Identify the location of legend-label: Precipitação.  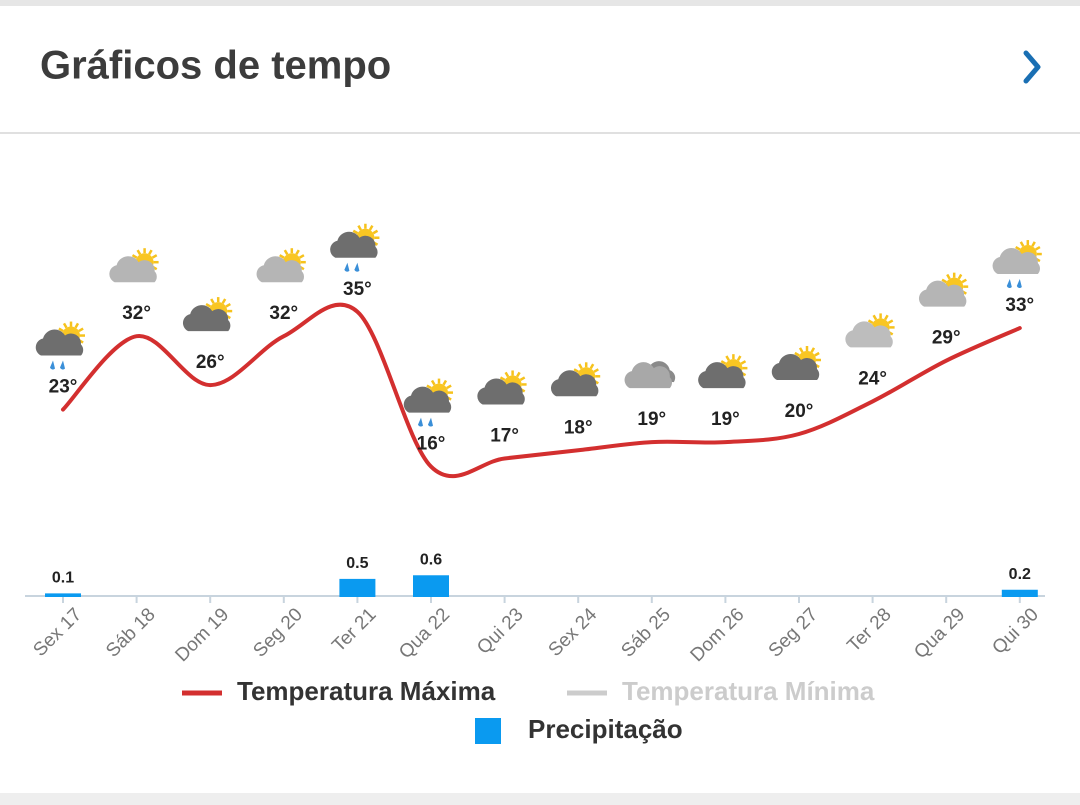
(605, 729).